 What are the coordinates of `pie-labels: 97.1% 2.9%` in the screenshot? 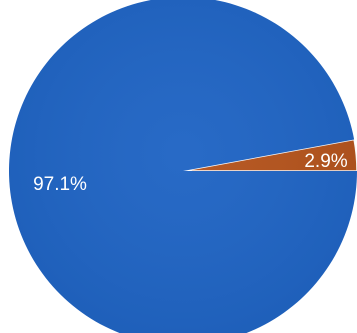 It's located at (190, 173).